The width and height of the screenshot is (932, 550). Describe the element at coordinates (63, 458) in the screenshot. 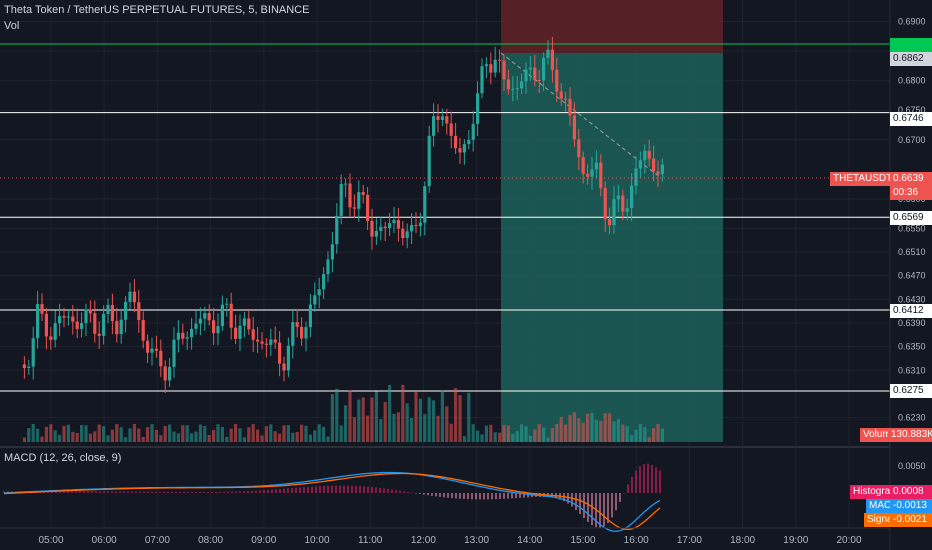

I see `macd-title: MACD (12, 26, close, 9)` at that location.